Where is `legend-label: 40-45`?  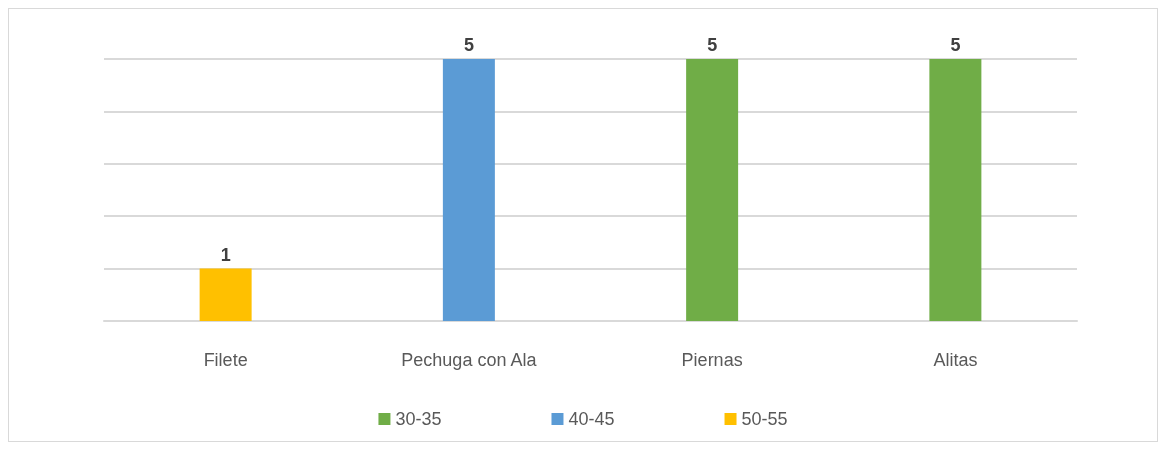 legend-label: 40-45 is located at coordinates (591, 419).